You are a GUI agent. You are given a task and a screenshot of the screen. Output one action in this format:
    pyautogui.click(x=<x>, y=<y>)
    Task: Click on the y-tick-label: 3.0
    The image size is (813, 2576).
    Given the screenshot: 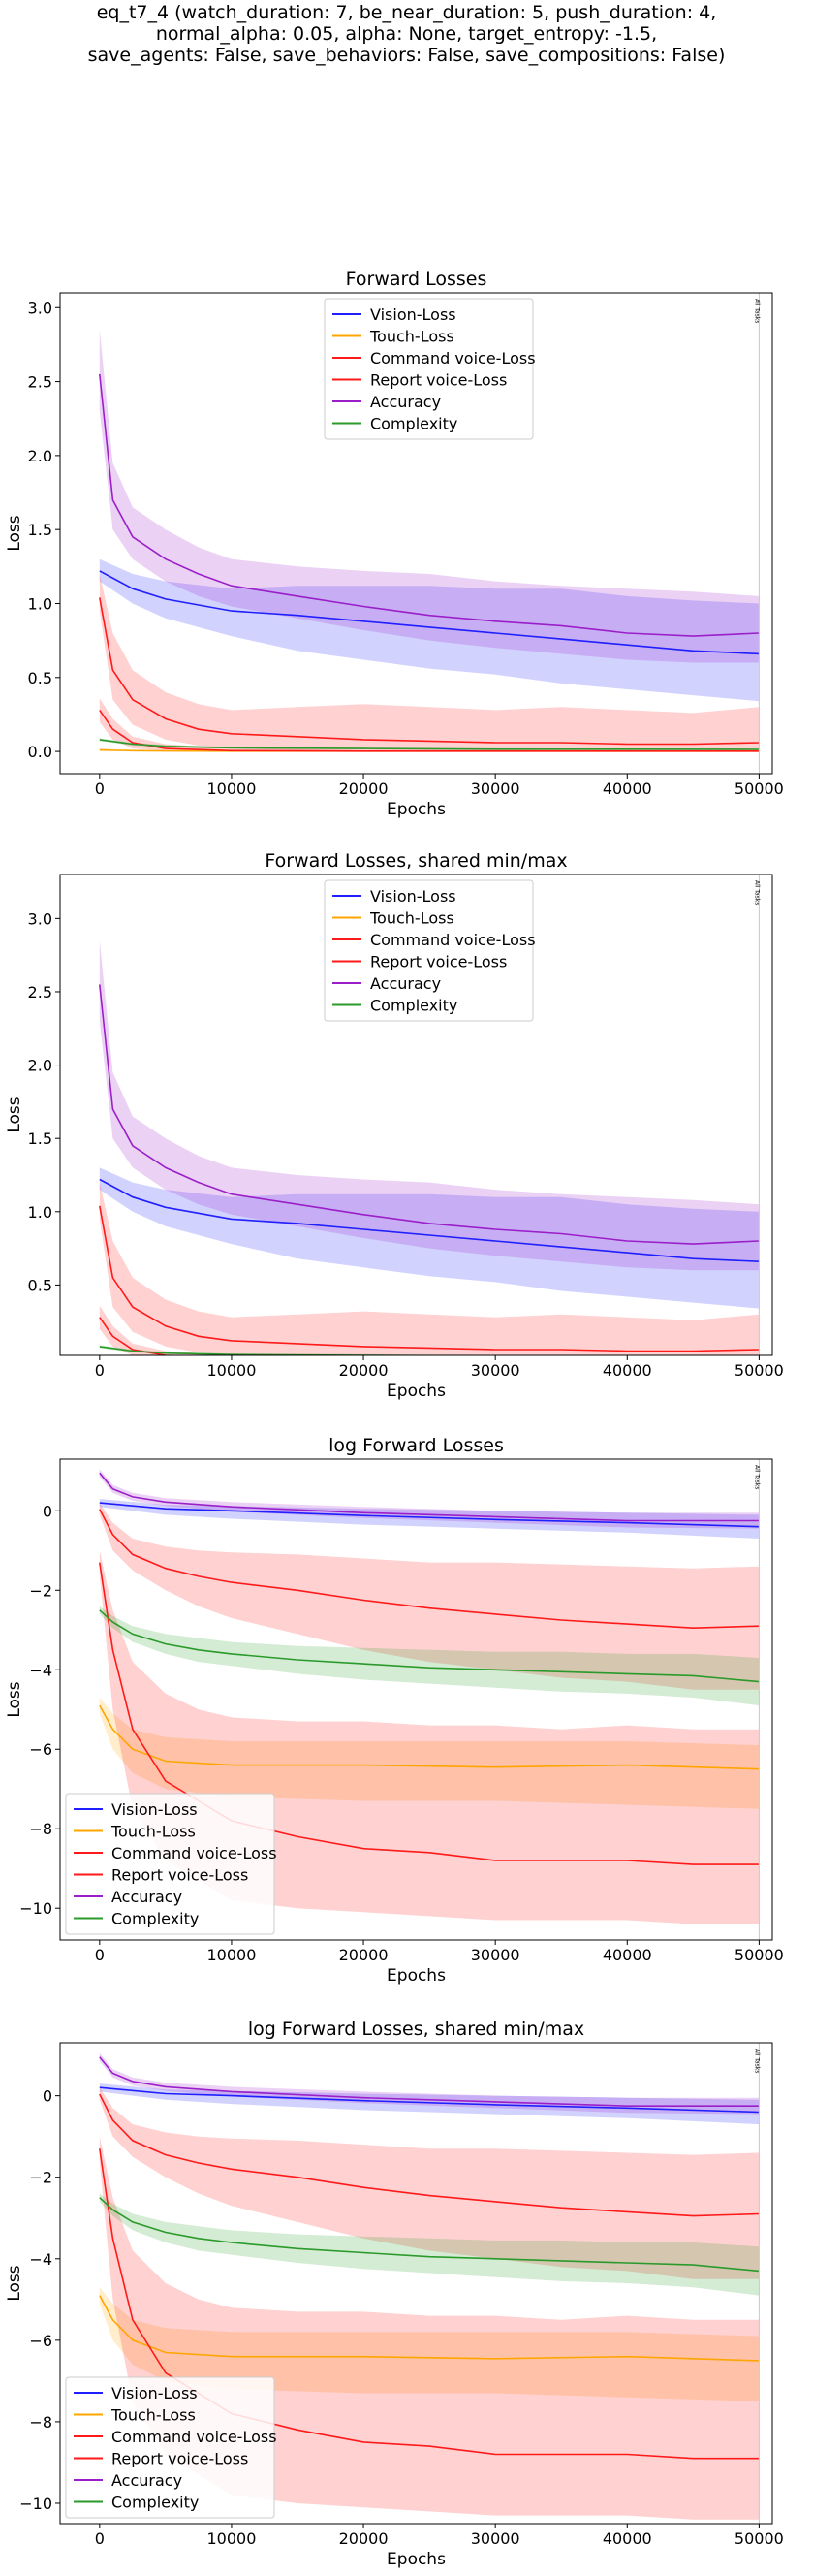 What is the action you would take?
    pyautogui.click(x=40, y=308)
    